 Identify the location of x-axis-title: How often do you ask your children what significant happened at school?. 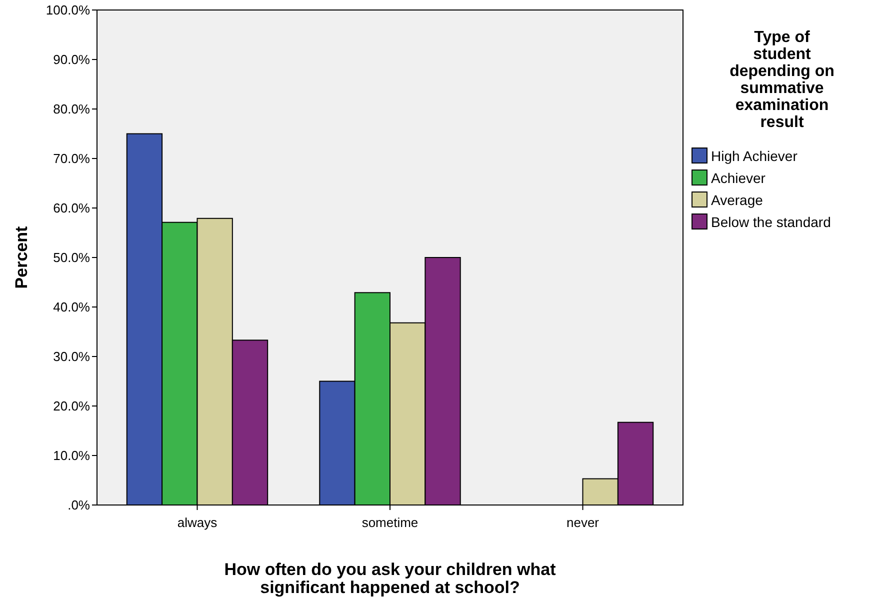
(390, 578).